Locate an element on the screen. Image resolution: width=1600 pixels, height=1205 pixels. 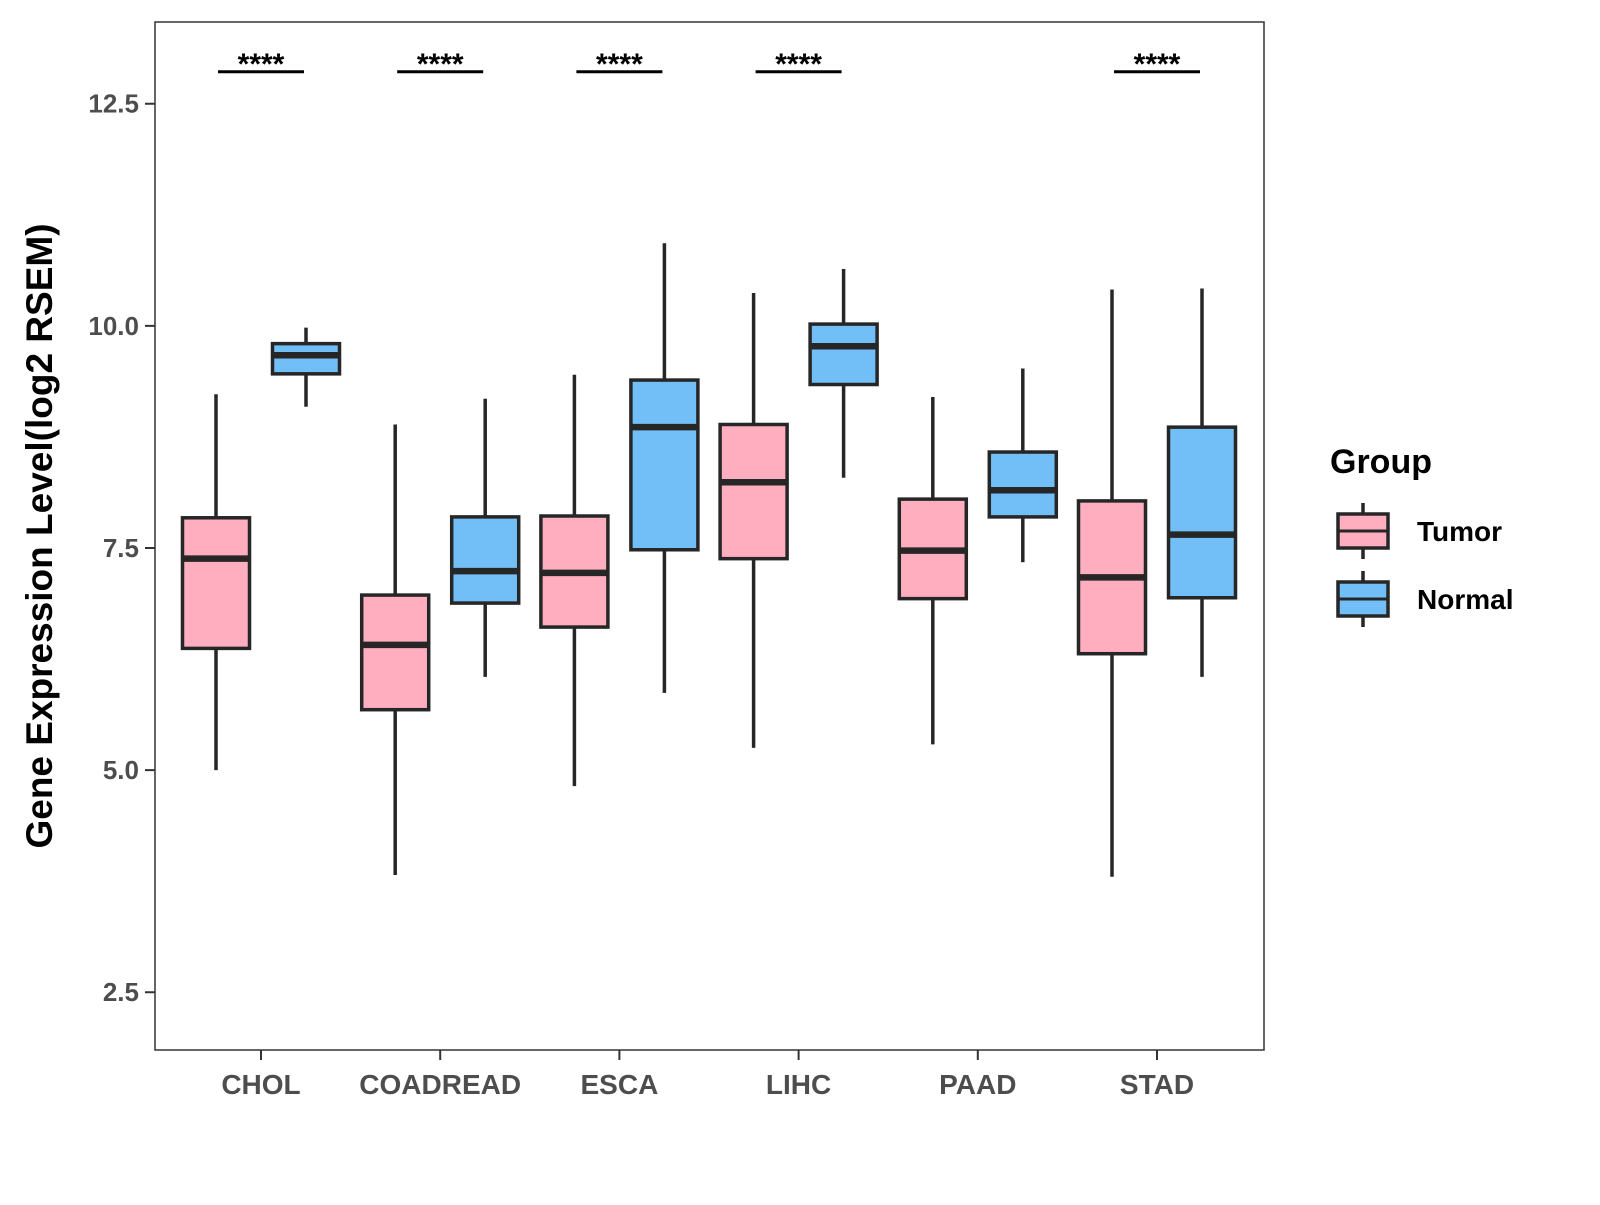
legend-item-tumor: Tumor is located at coordinates (1419, 531).